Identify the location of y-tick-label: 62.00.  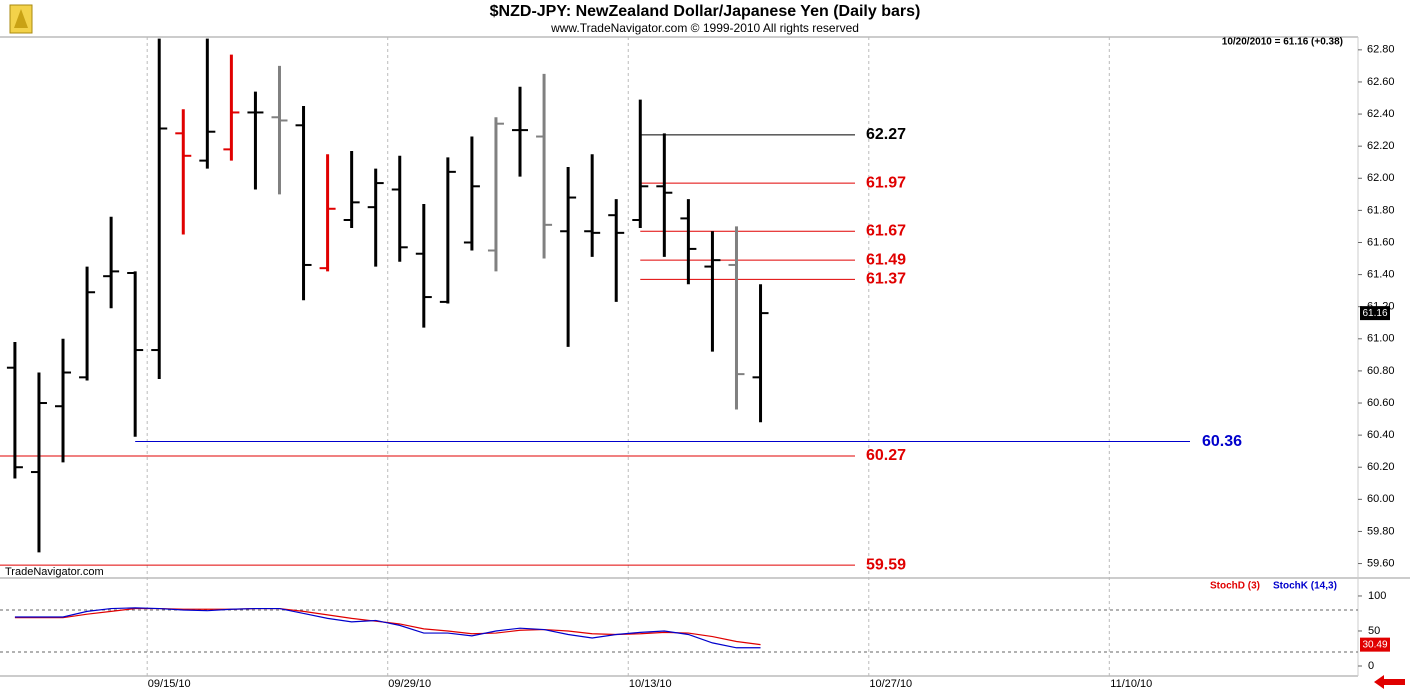
(1381, 178).